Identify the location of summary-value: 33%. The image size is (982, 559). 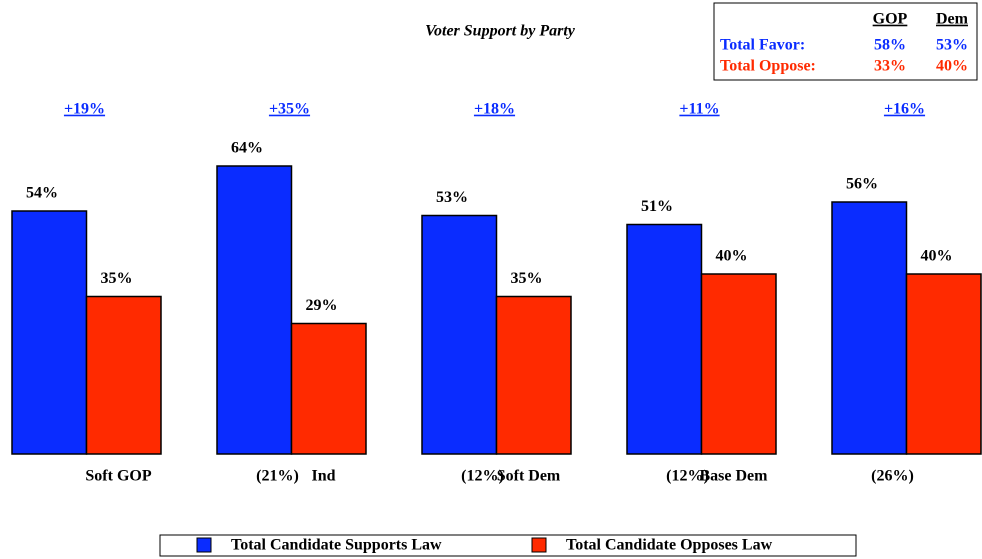
(890, 66).